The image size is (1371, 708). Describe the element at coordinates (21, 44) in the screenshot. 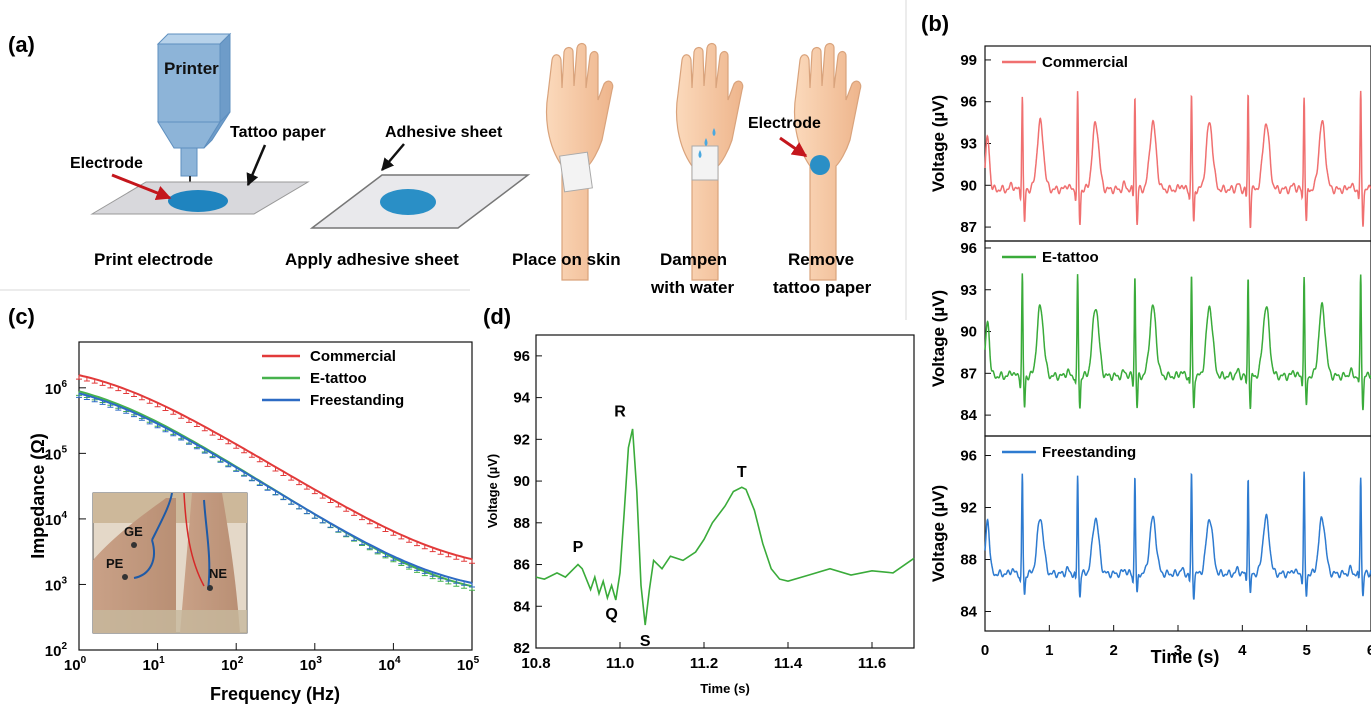

I see `panel-label-a: (a)` at that location.